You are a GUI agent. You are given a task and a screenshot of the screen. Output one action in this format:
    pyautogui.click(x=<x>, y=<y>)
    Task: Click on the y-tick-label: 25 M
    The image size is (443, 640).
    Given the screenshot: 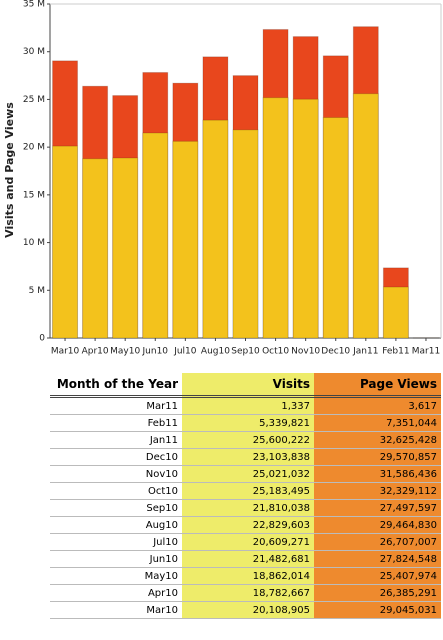 What is the action you would take?
    pyautogui.click(x=34, y=100)
    